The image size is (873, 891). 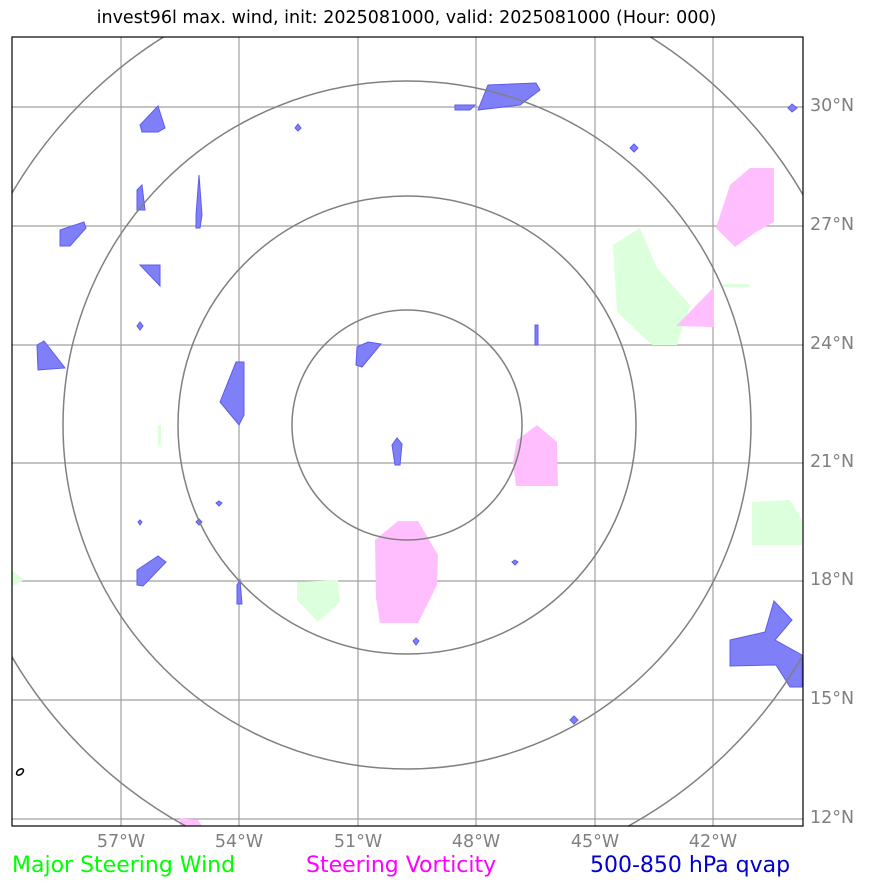 What do you see at coordinates (832, 106) in the screenshot?
I see `lat-label-30n: 30°N` at bounding box center [832, 106].